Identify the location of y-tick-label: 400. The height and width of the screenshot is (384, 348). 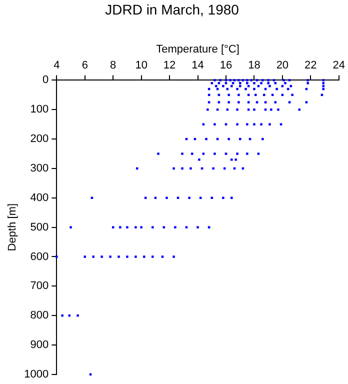
(39, 198).